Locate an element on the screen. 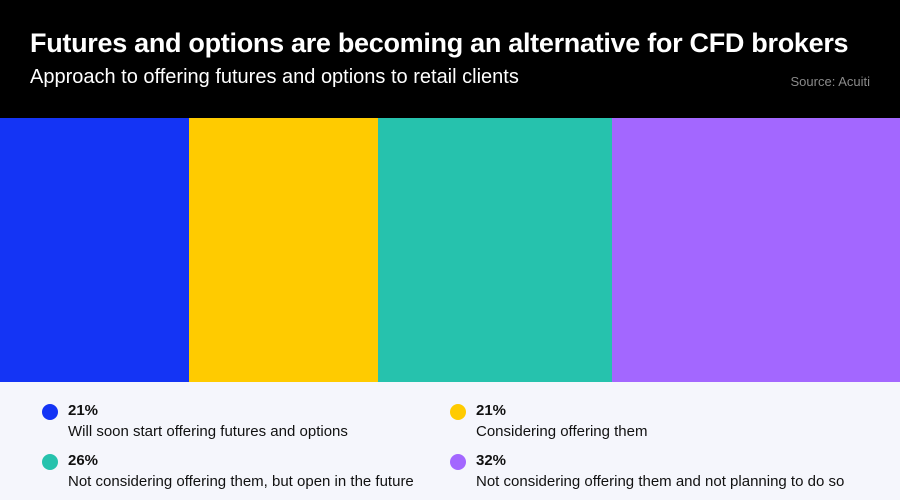 The image size is (900, 500). legend-label: Considering offering them is located at coordinates (562, 431).